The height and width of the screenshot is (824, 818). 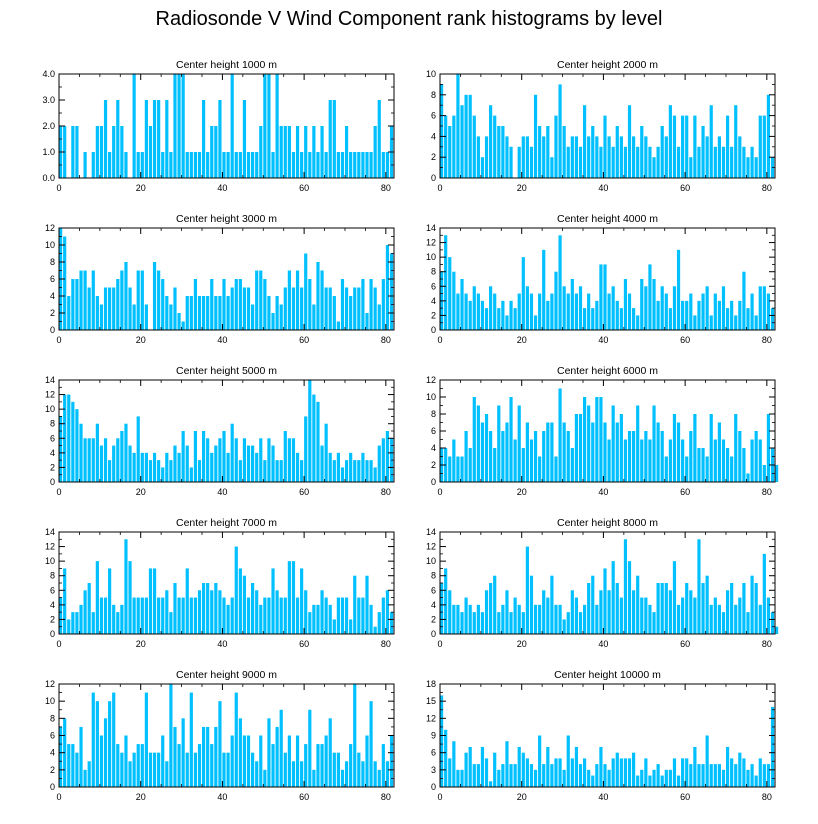 I want to click on y-tick-label: 12, so click(x=431, y=718).